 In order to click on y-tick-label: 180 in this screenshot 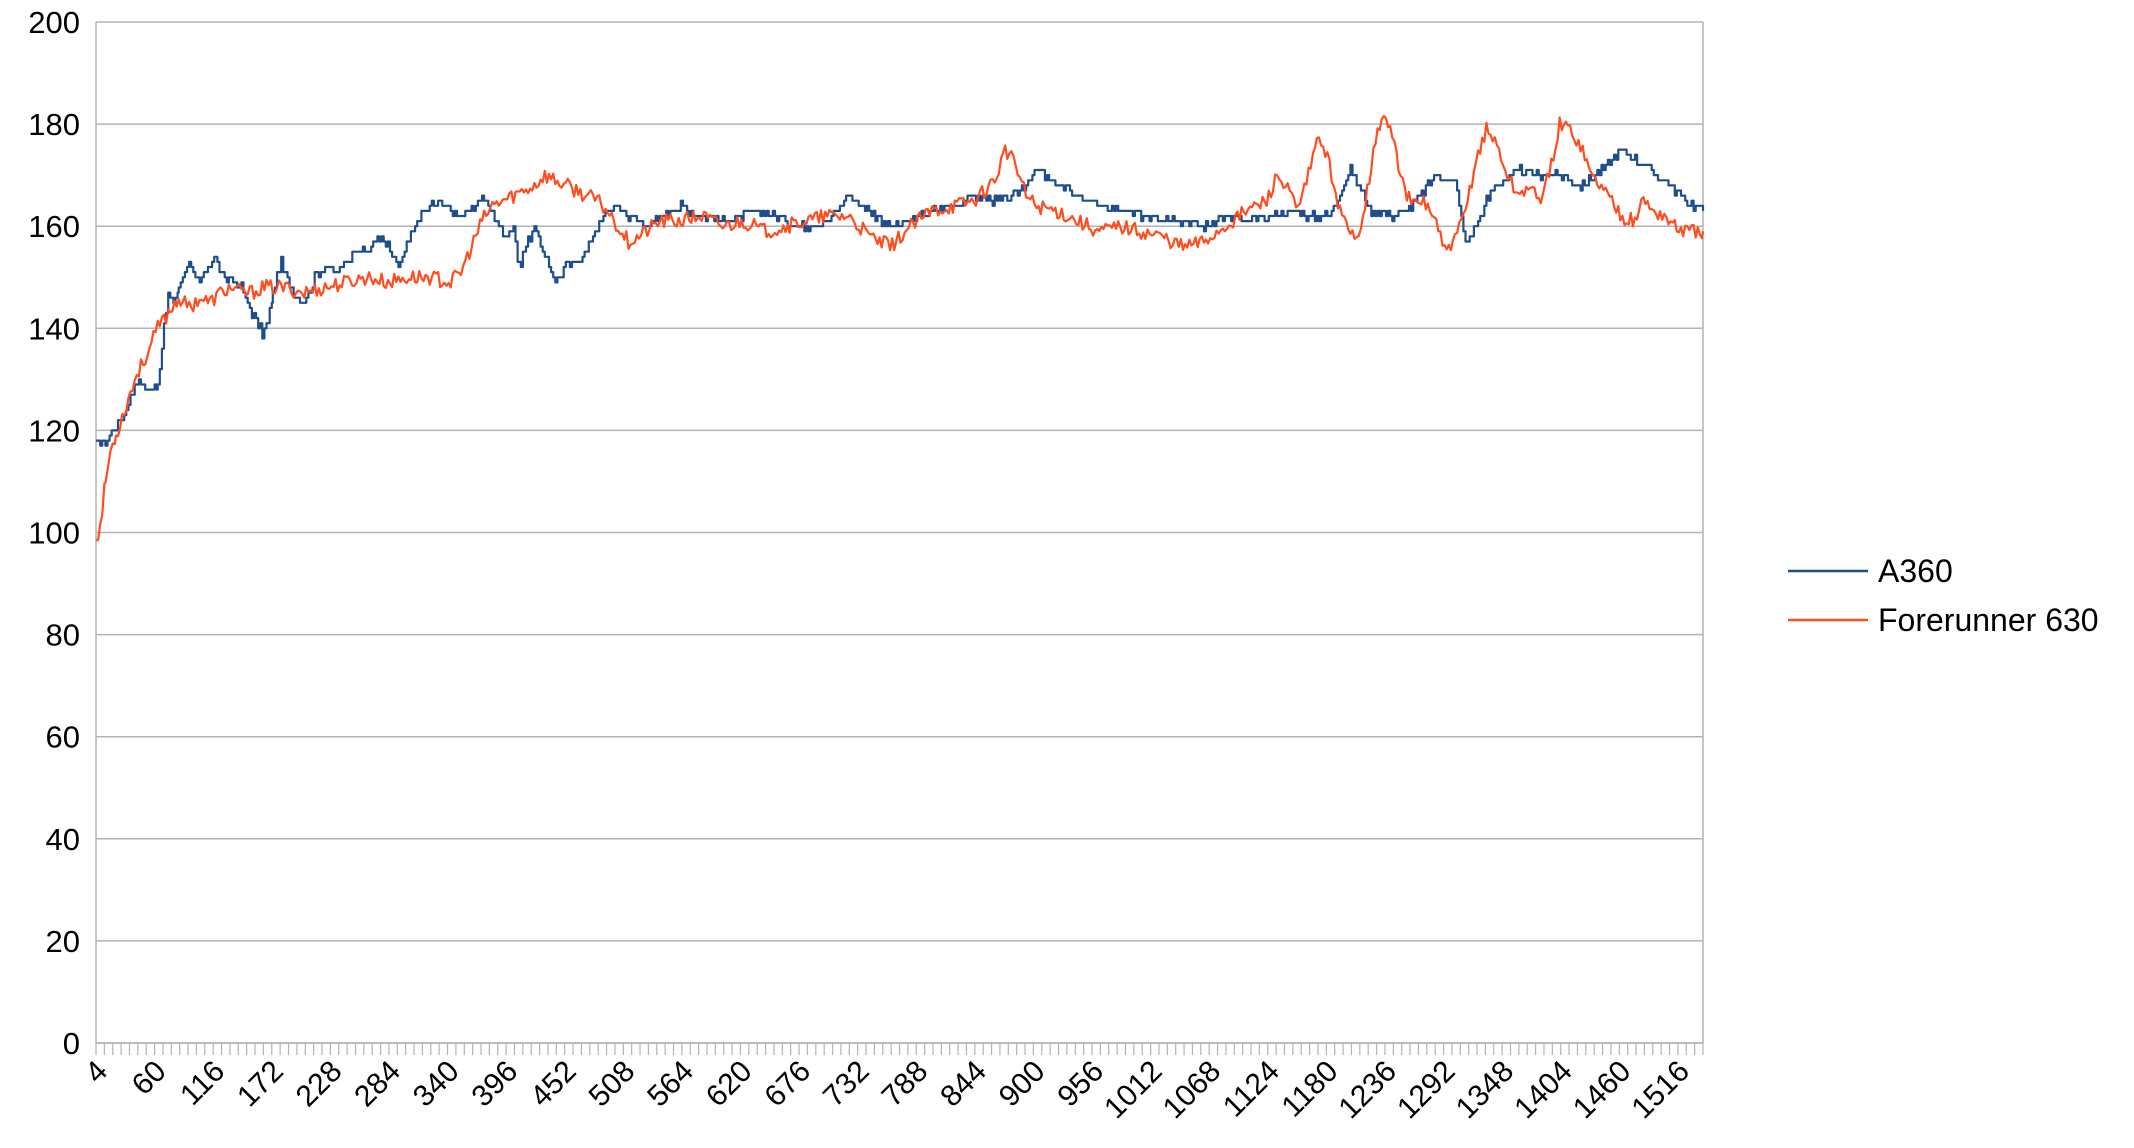, I will do `click(54, 124)`.